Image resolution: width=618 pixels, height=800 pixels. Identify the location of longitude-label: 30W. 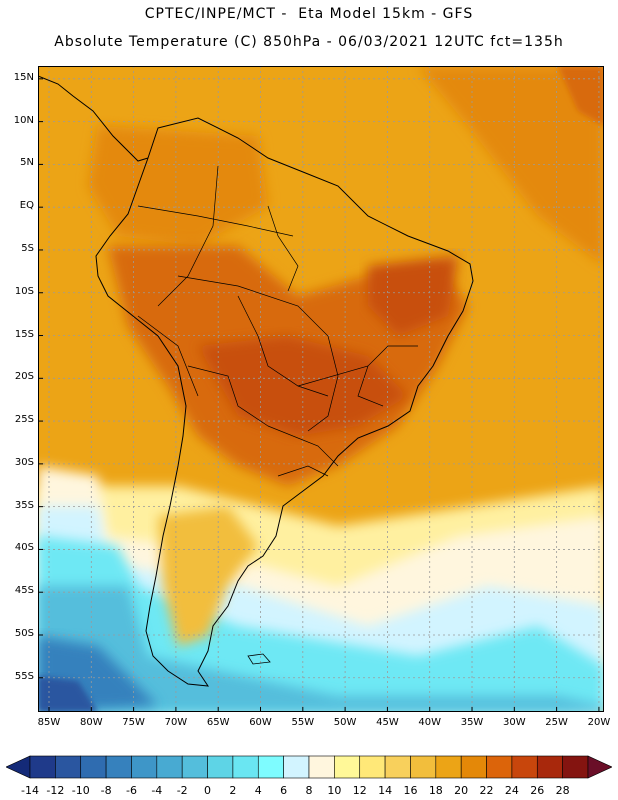
(514, 722).